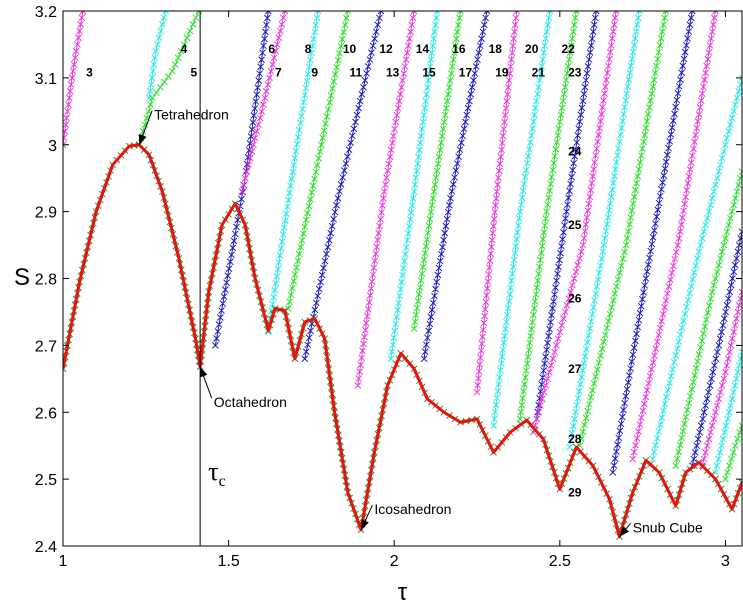 The height and width of the screenshot is (607, 743). Describe the element at coordinates (308, 49) in the screenshot. I see `branch-number-label: 8` at that location.